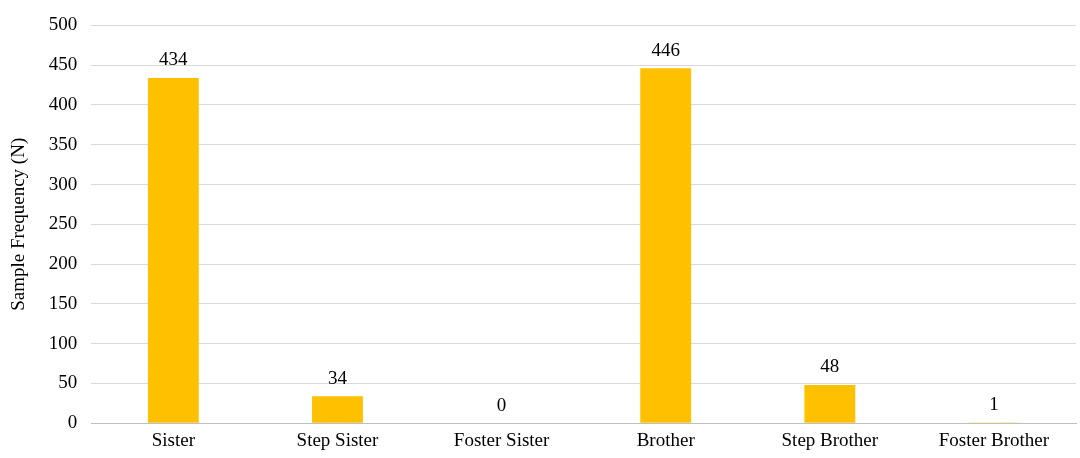 The width and height of the screenshot is (1080, 458). I want to click on y-tick-label: 50, so click(68, 382).